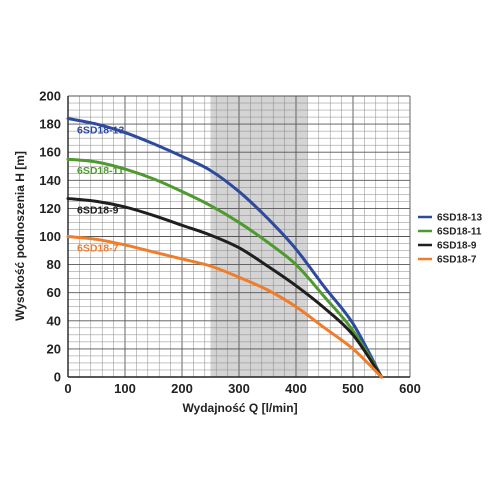 This screenshot has height=500, width=500. I want to click on y-tick-label: 180, so click(50, 124).